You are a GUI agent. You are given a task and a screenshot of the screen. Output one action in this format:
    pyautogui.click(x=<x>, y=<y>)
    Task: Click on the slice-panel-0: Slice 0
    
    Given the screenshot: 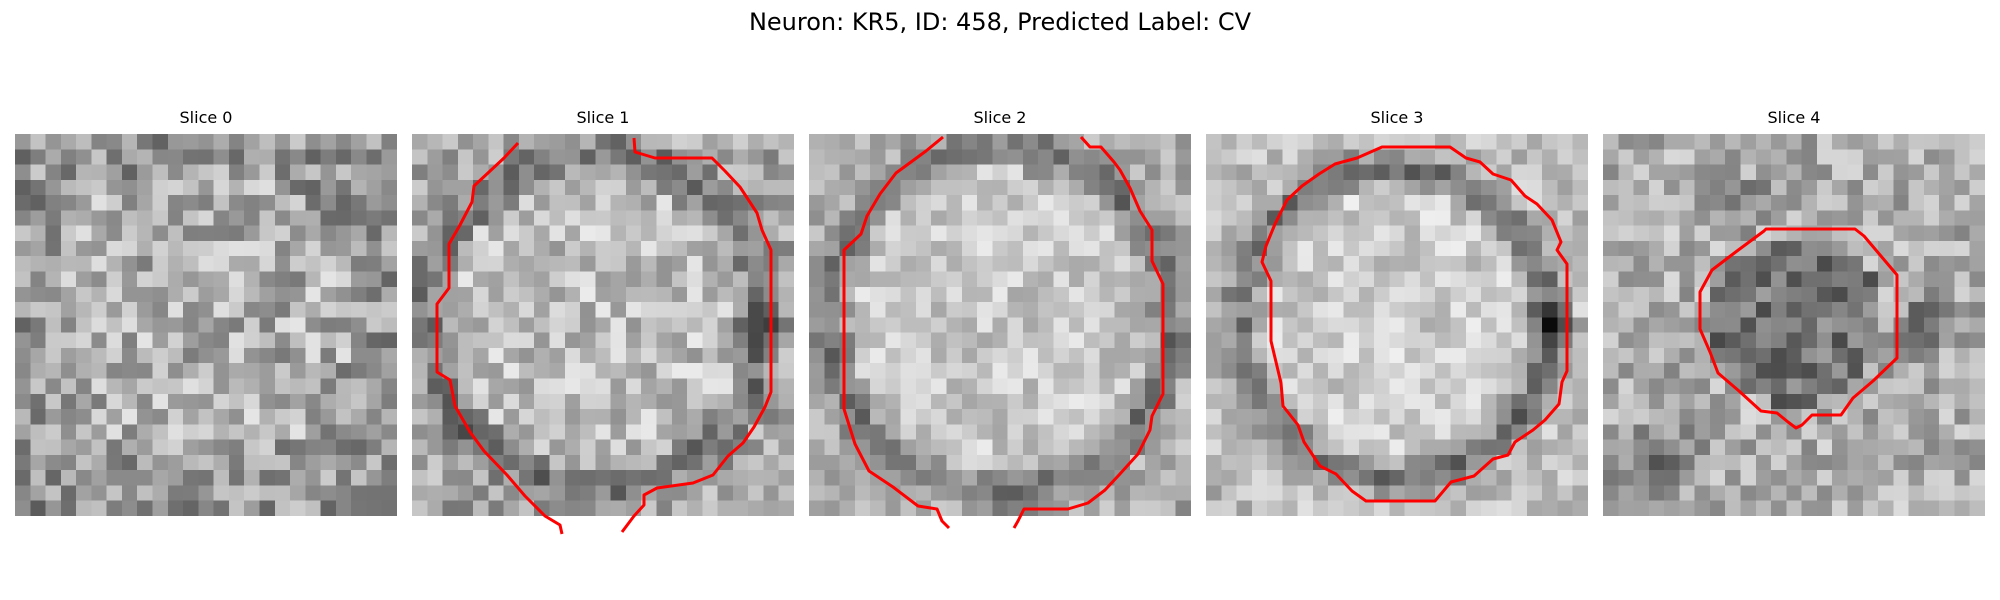 What is the action you would take?
    pyautogui.click(x=206, y=314)
    